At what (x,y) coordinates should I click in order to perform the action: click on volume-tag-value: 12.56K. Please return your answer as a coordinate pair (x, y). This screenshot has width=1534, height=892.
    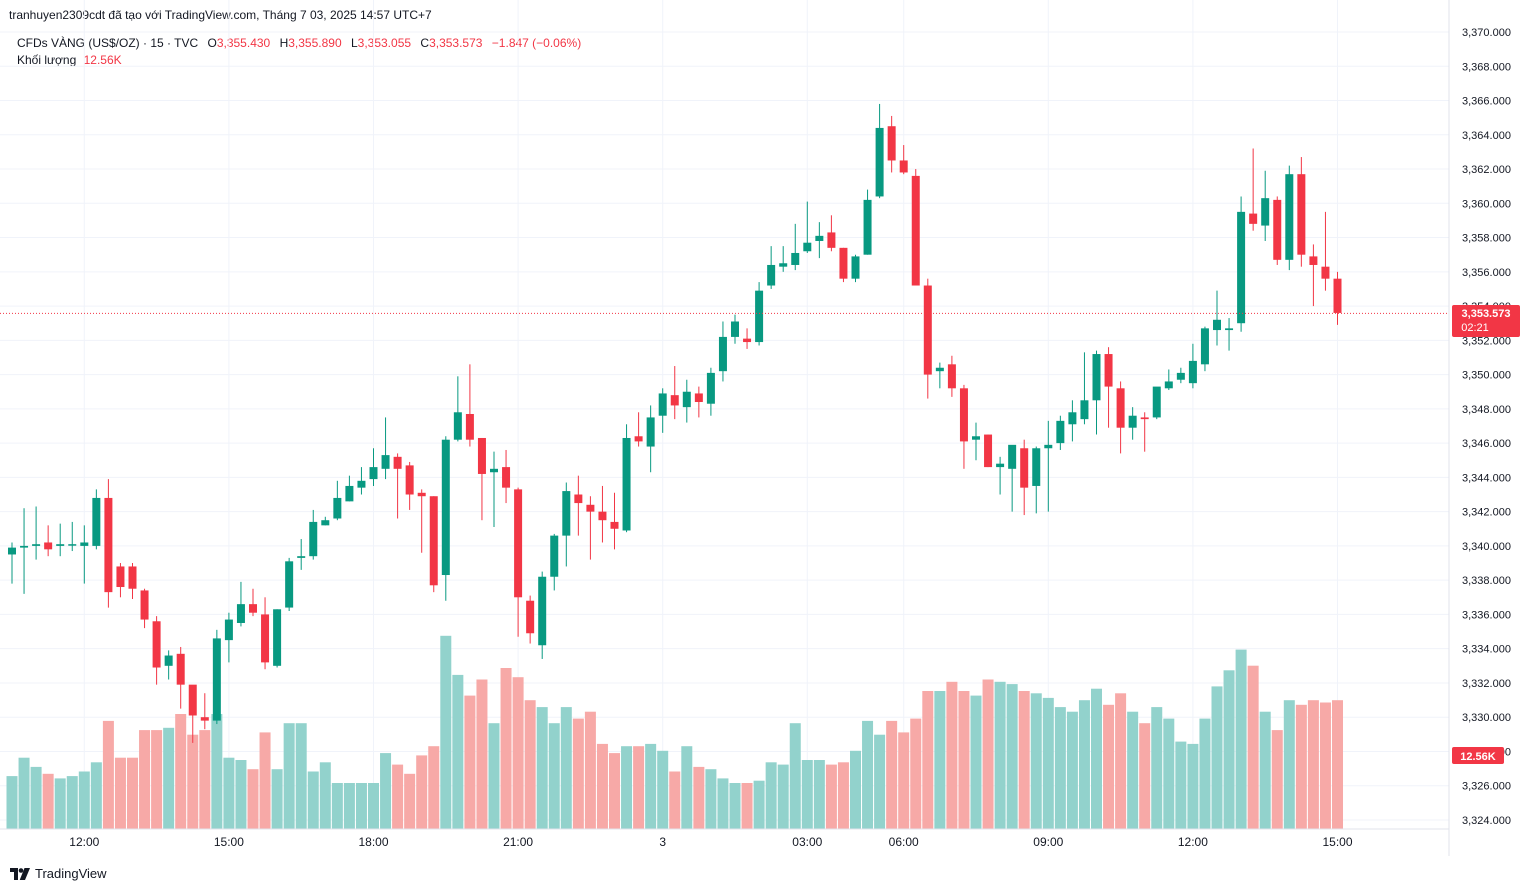
    Looking at the image, I should click on (1478, 757).